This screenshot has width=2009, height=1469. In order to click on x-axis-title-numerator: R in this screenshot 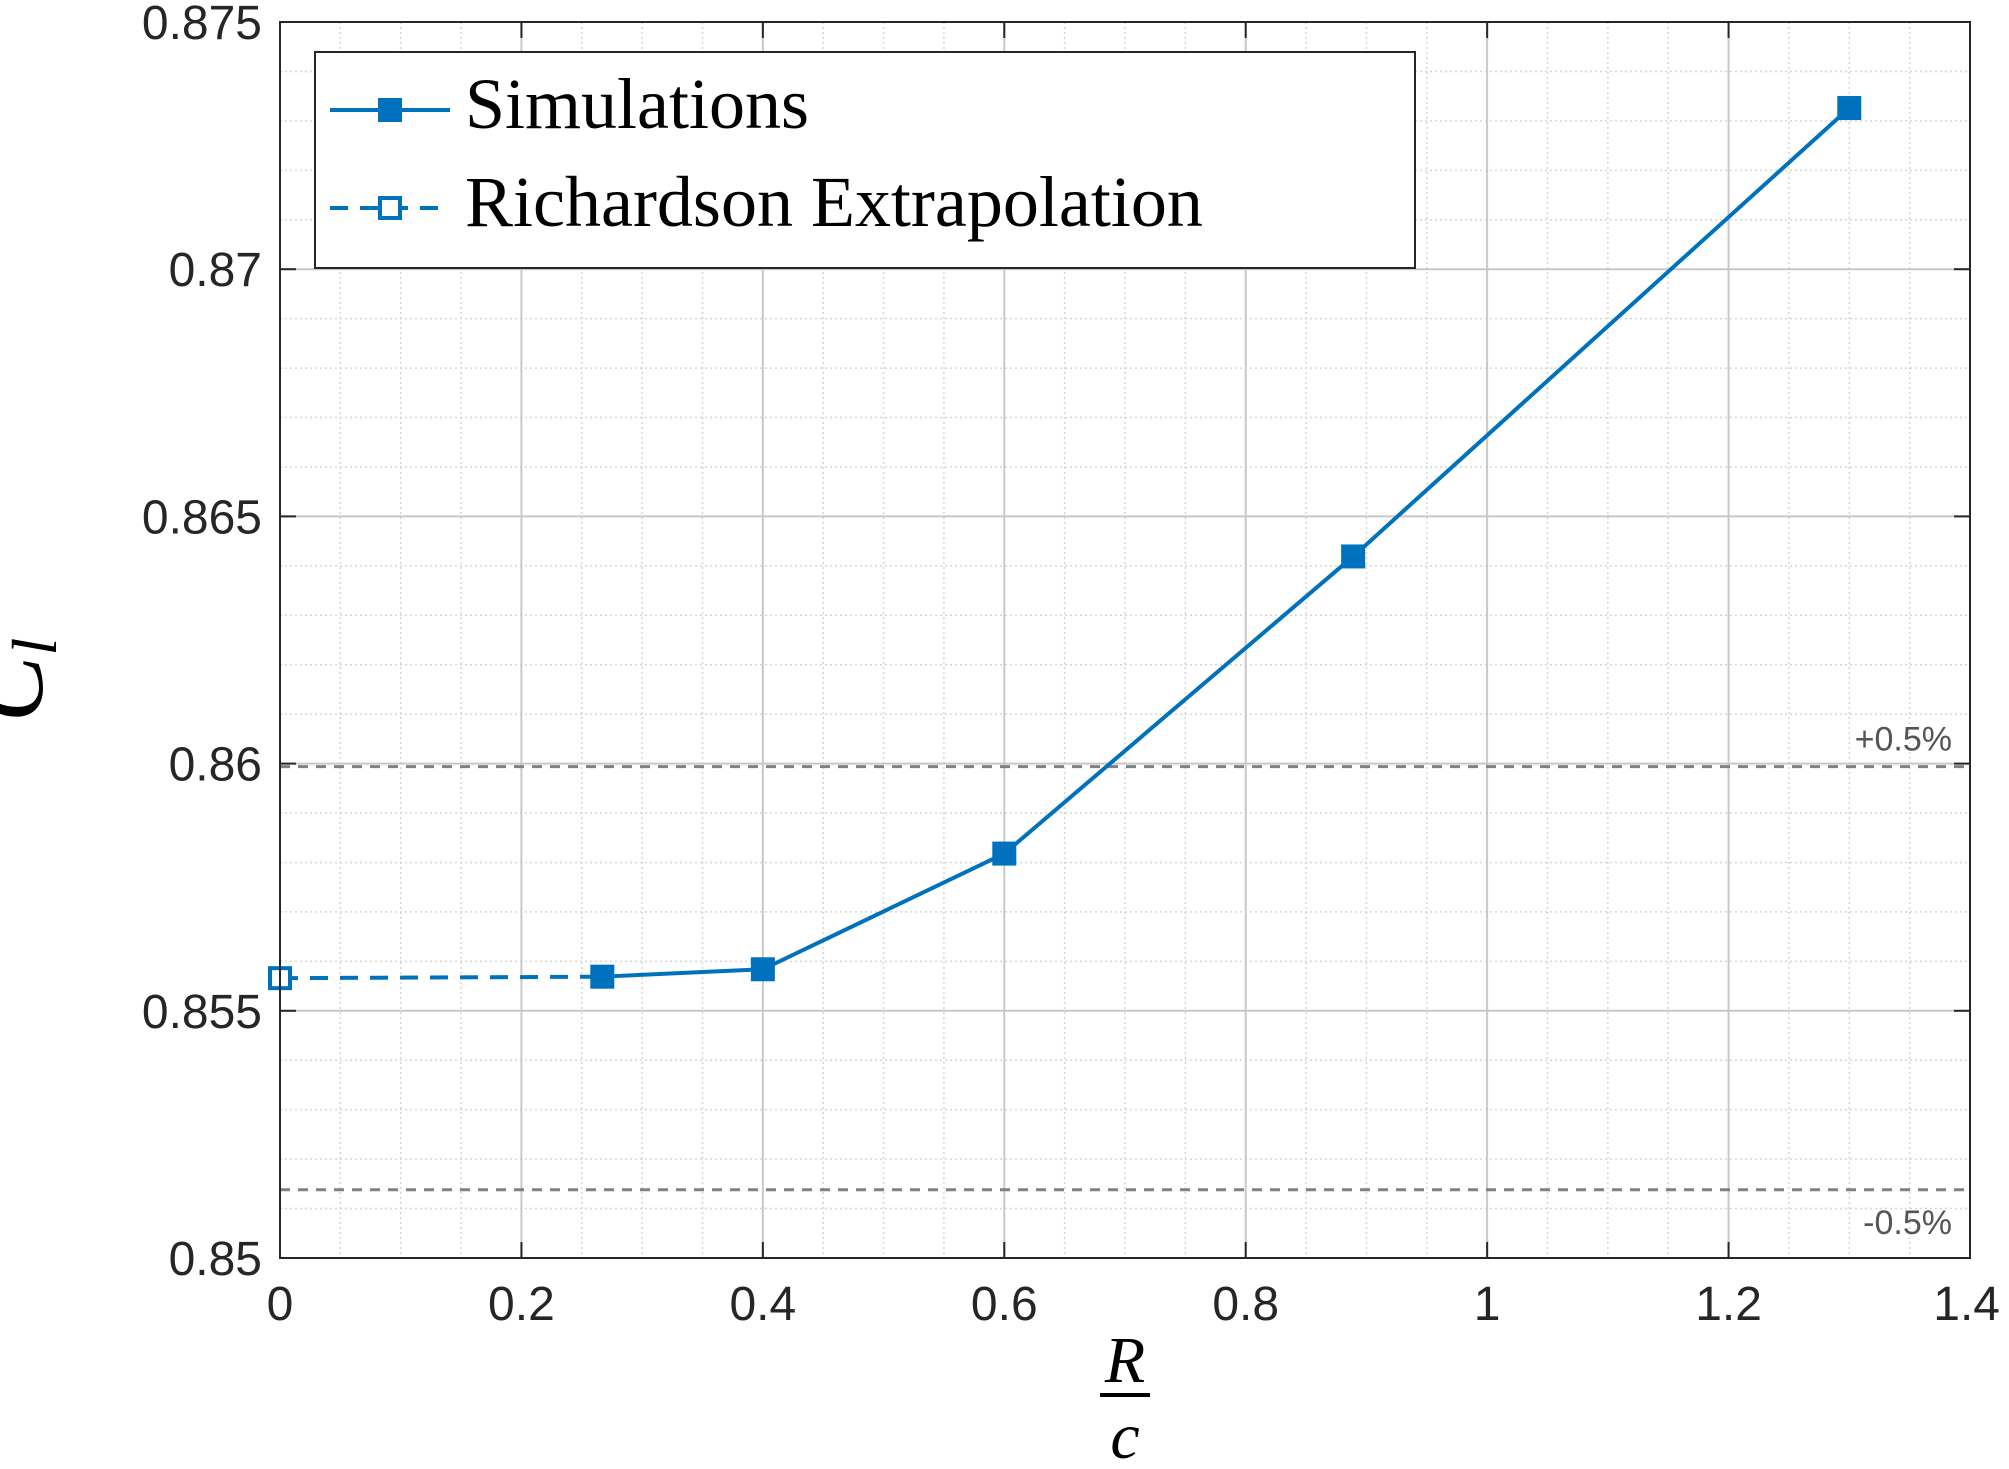, I will do `click(1124, 1360)`.